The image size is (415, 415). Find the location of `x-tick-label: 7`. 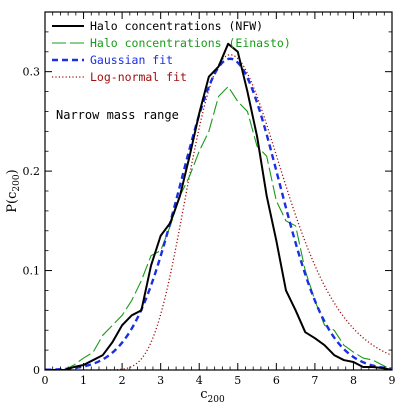

x-tick-label: 7 is located at coordinates (314, 380).